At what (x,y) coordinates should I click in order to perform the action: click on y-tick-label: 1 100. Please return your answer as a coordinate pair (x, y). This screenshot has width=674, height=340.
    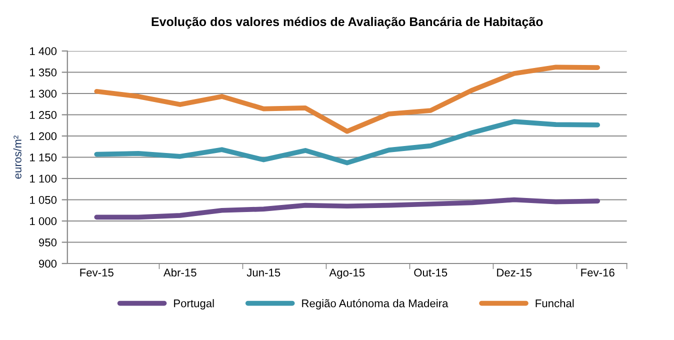
    Looking at the image, I should click on (43, 178).